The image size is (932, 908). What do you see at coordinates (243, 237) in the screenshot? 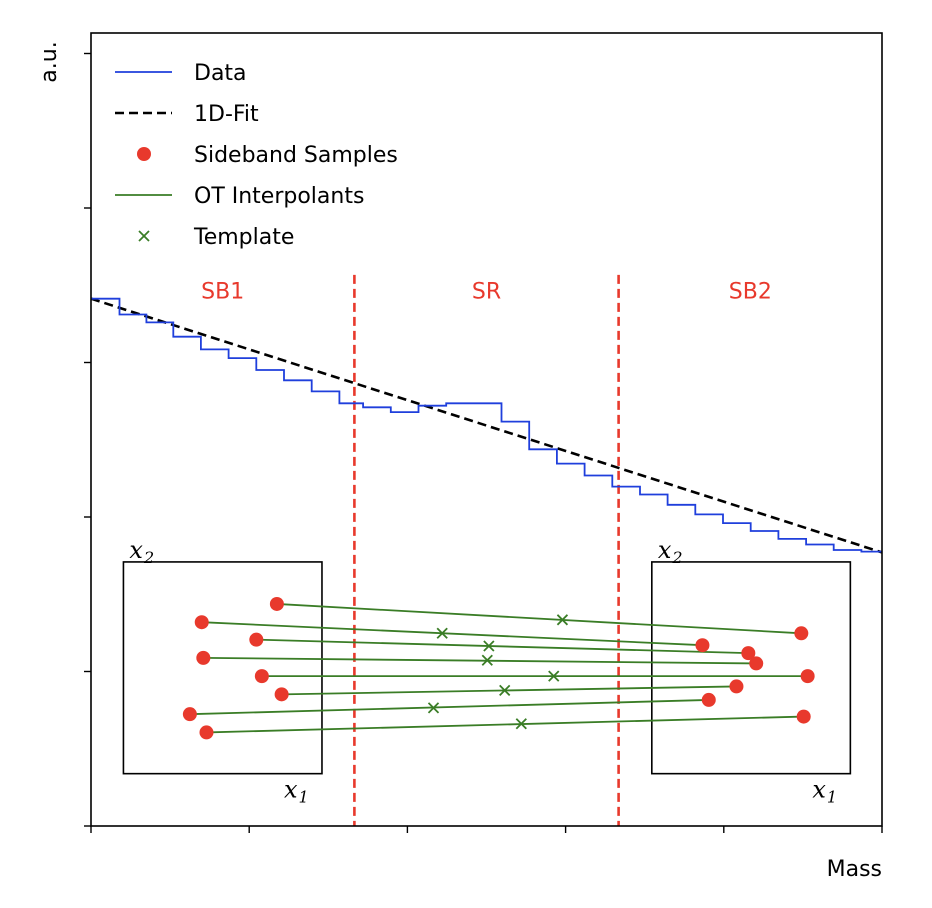
I see `legend-label: Template` at bounding box center [243, 237].